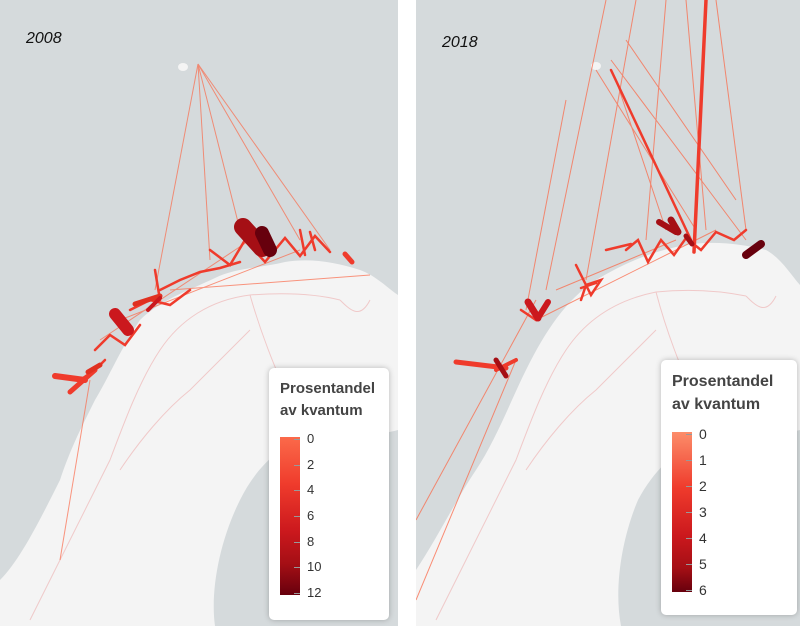  What do you see at coordinates (311, 541) in the screenshot?
I see `legend-tick-label: 8` at bounding box center [311, 541].